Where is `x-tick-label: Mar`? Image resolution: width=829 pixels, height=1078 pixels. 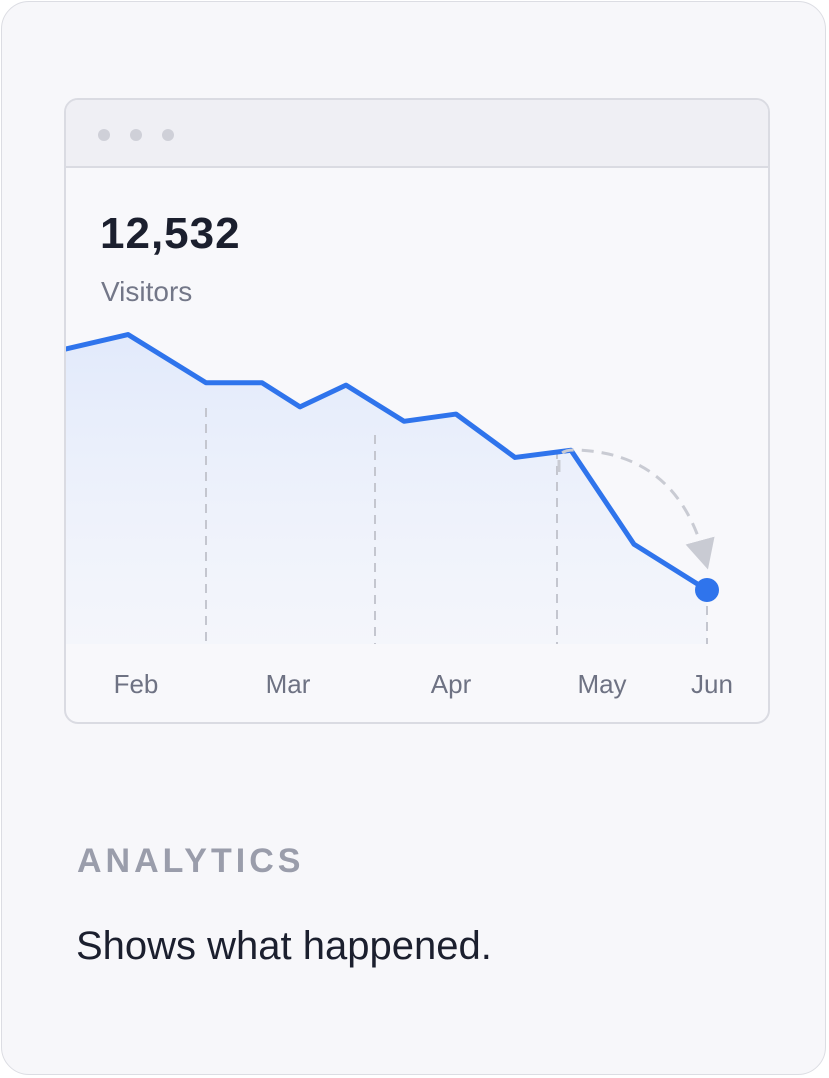
x-tick-label: Mar is located at coordinates (288, 684).